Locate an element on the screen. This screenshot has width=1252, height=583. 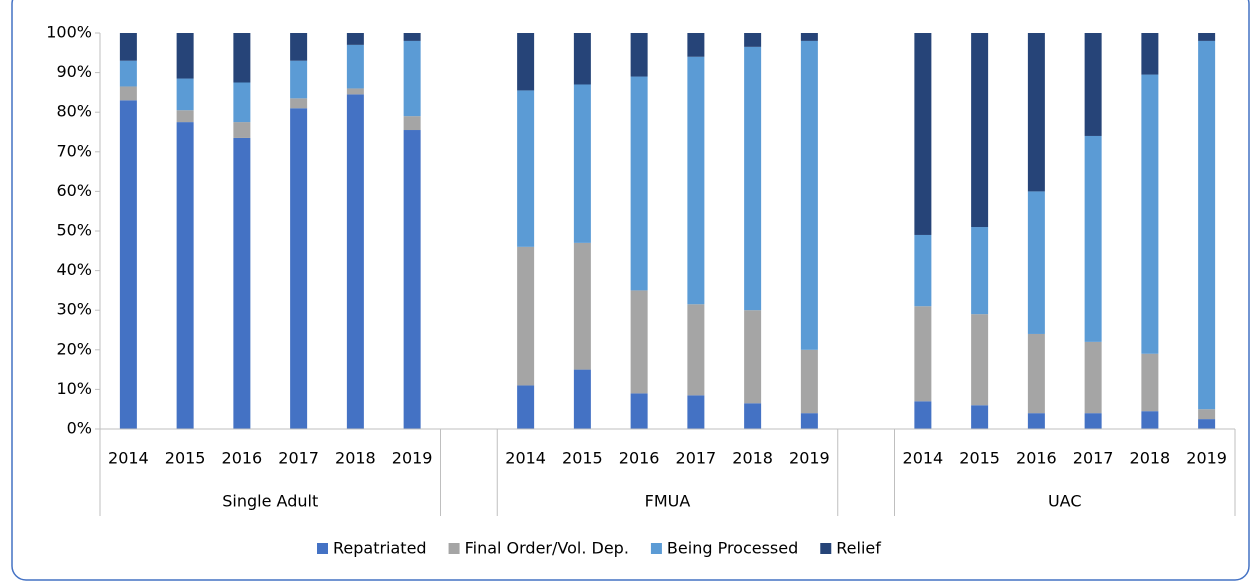
legend-label: Relief is located at coordinates (858, 548).